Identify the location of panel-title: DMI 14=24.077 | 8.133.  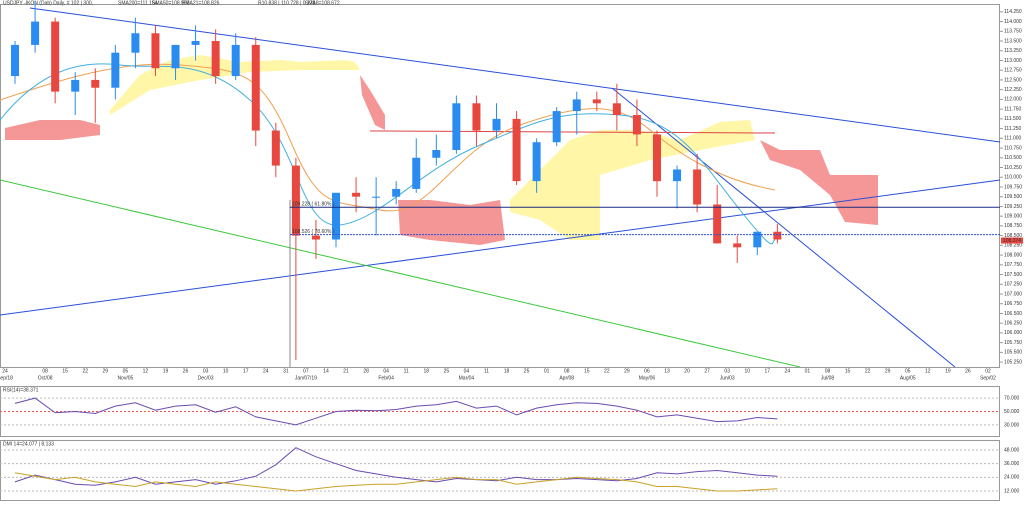
(28, 444).